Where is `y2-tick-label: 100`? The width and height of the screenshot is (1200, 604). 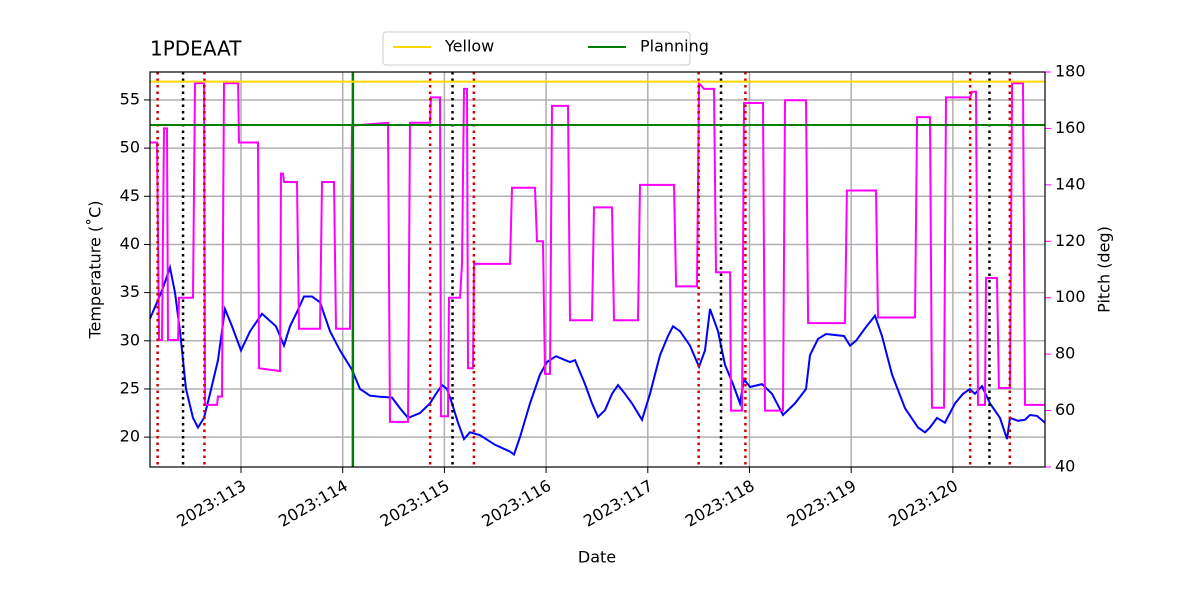
y2-tick-label: 100 is located at coordinates (1070, 296).